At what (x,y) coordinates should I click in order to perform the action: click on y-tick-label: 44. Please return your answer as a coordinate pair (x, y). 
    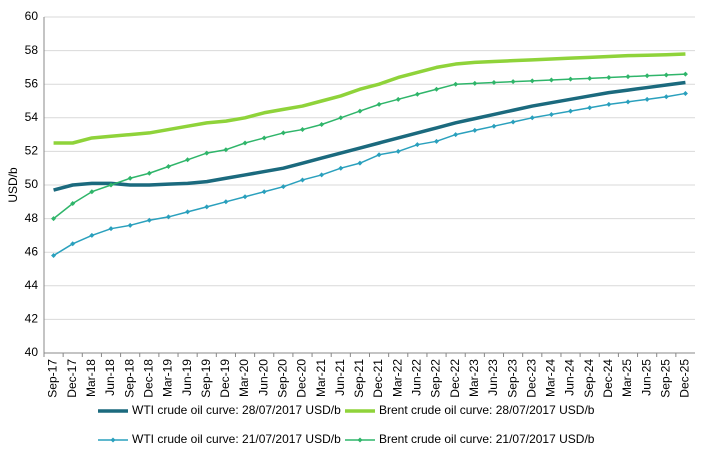
    Looking at the image, I should click on (32, 285).